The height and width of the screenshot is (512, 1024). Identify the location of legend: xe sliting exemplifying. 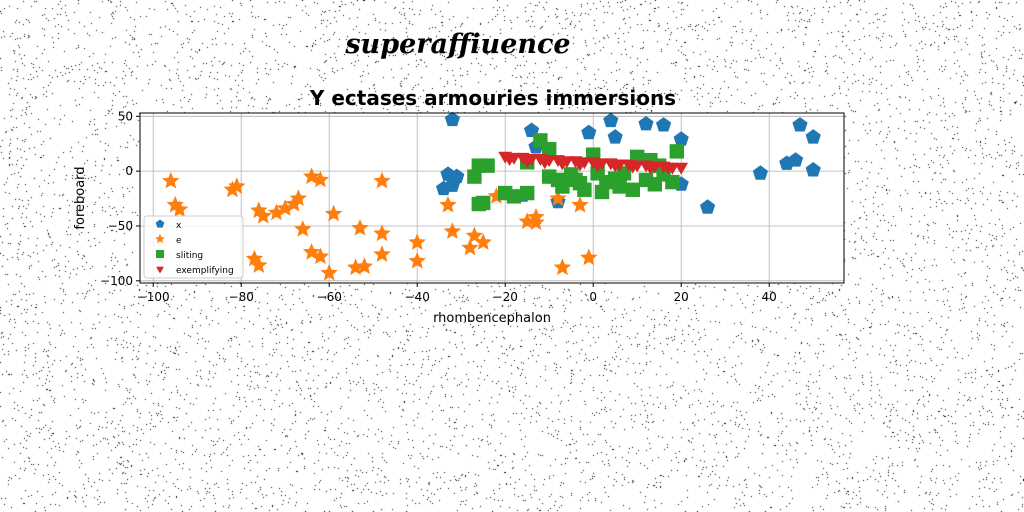
(193, 247).